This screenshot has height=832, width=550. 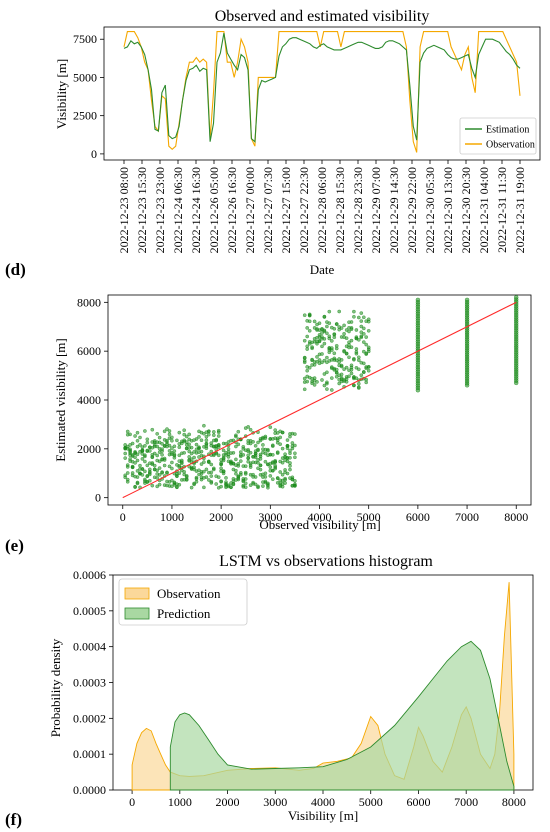 What do you see at coordinates (85, 77) in the screenshot?
I see `y-tick-label: 5000` at bounding box center [85, 77].